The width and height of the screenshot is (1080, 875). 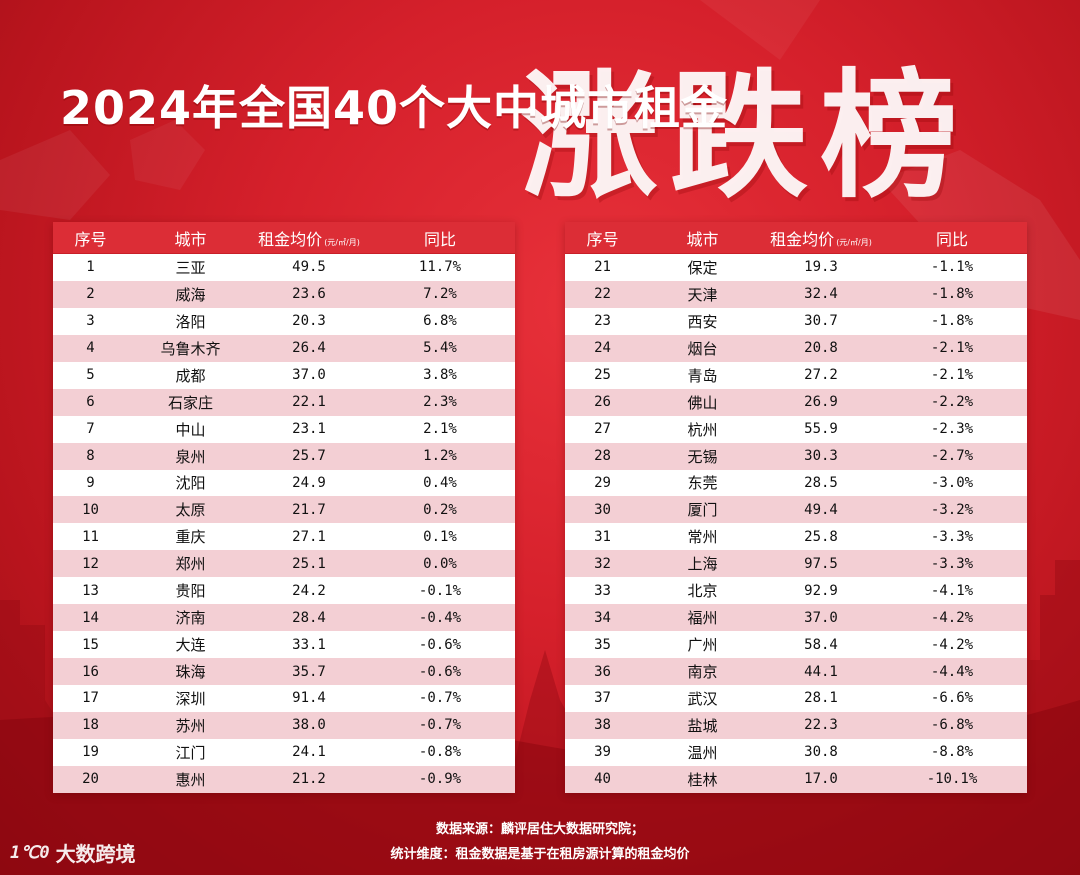 I want to click on rent-cell: 25.7, so click(x=309, y=456).